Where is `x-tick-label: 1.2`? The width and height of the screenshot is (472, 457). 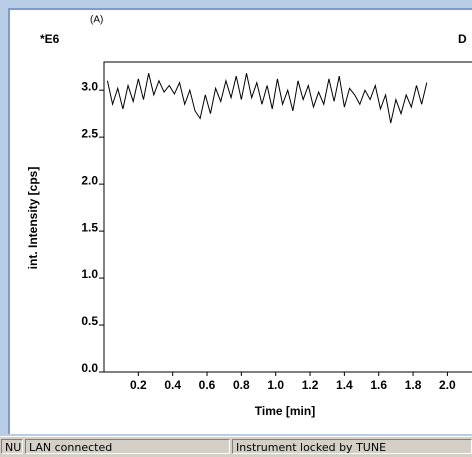 x-tick-label: 1.2 is located at coordinates (310, 385).